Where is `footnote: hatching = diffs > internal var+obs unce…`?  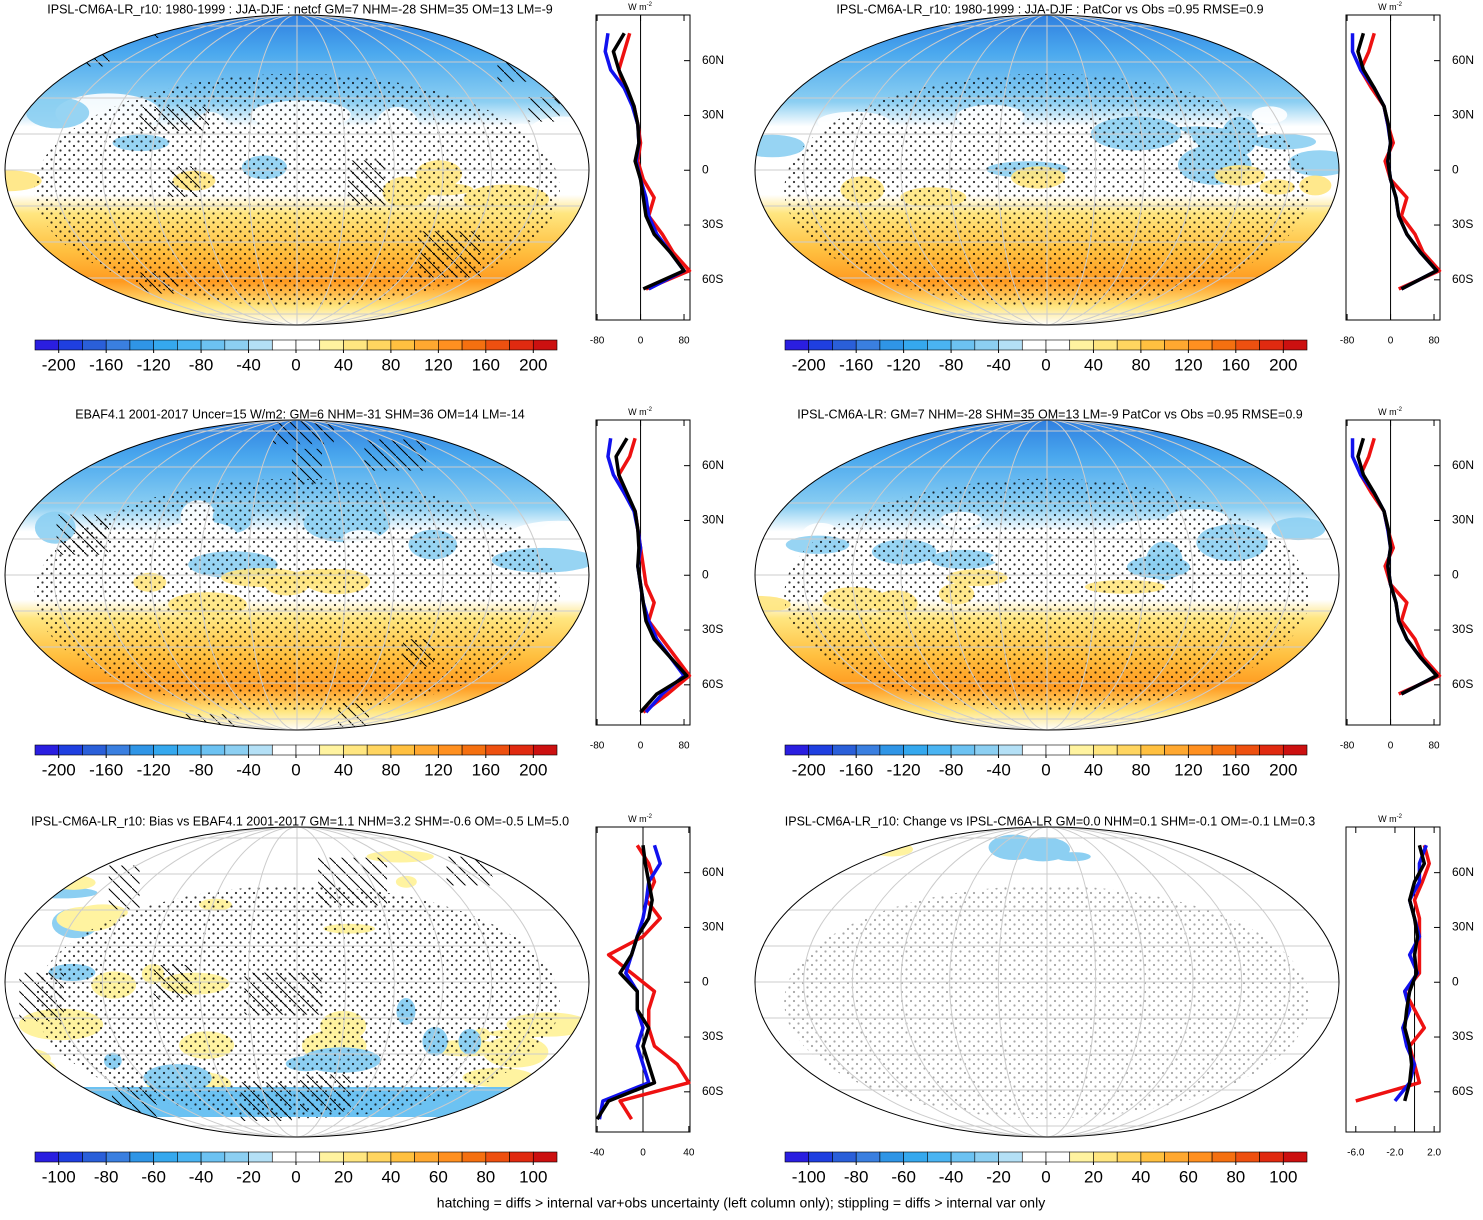 footnote: hatching = diffs > internal var+obs unce… is located at coordinates (741, 1203).